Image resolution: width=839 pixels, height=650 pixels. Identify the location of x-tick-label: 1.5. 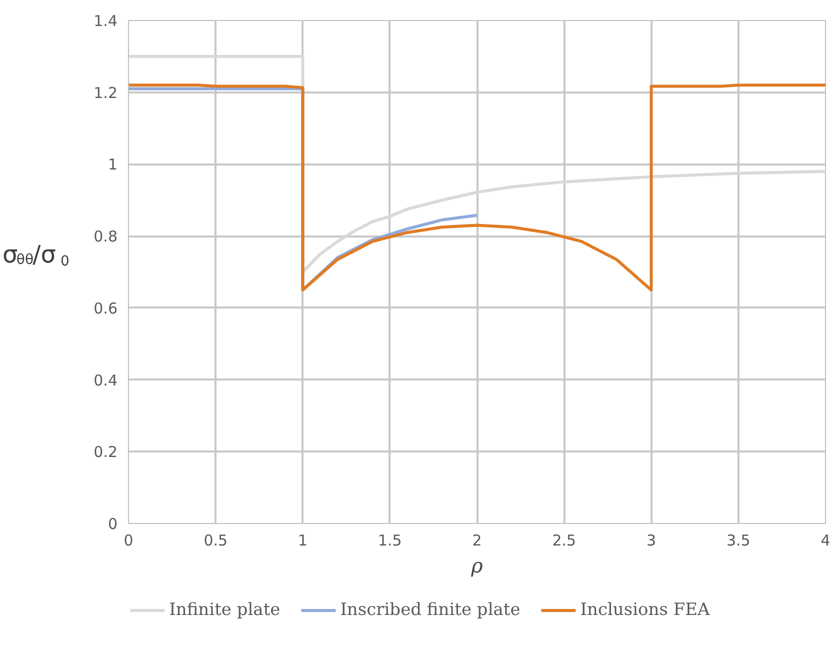
(390, 541).